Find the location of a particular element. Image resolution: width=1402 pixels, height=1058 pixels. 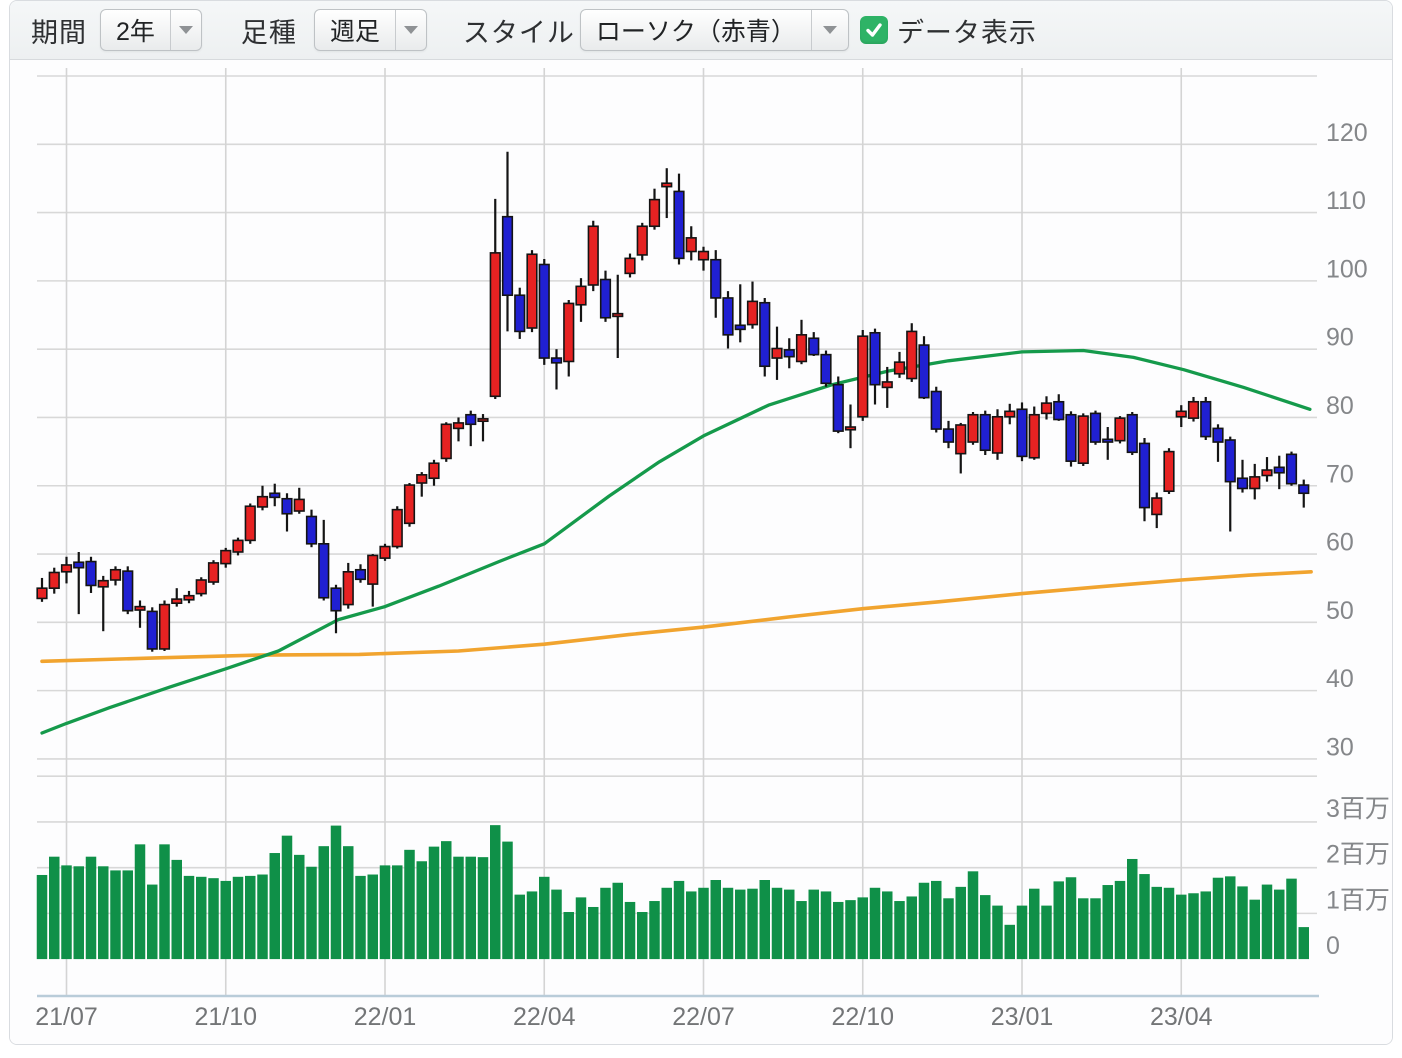

date-axis-label: 21/10 is located at coordinates (225, 1017).